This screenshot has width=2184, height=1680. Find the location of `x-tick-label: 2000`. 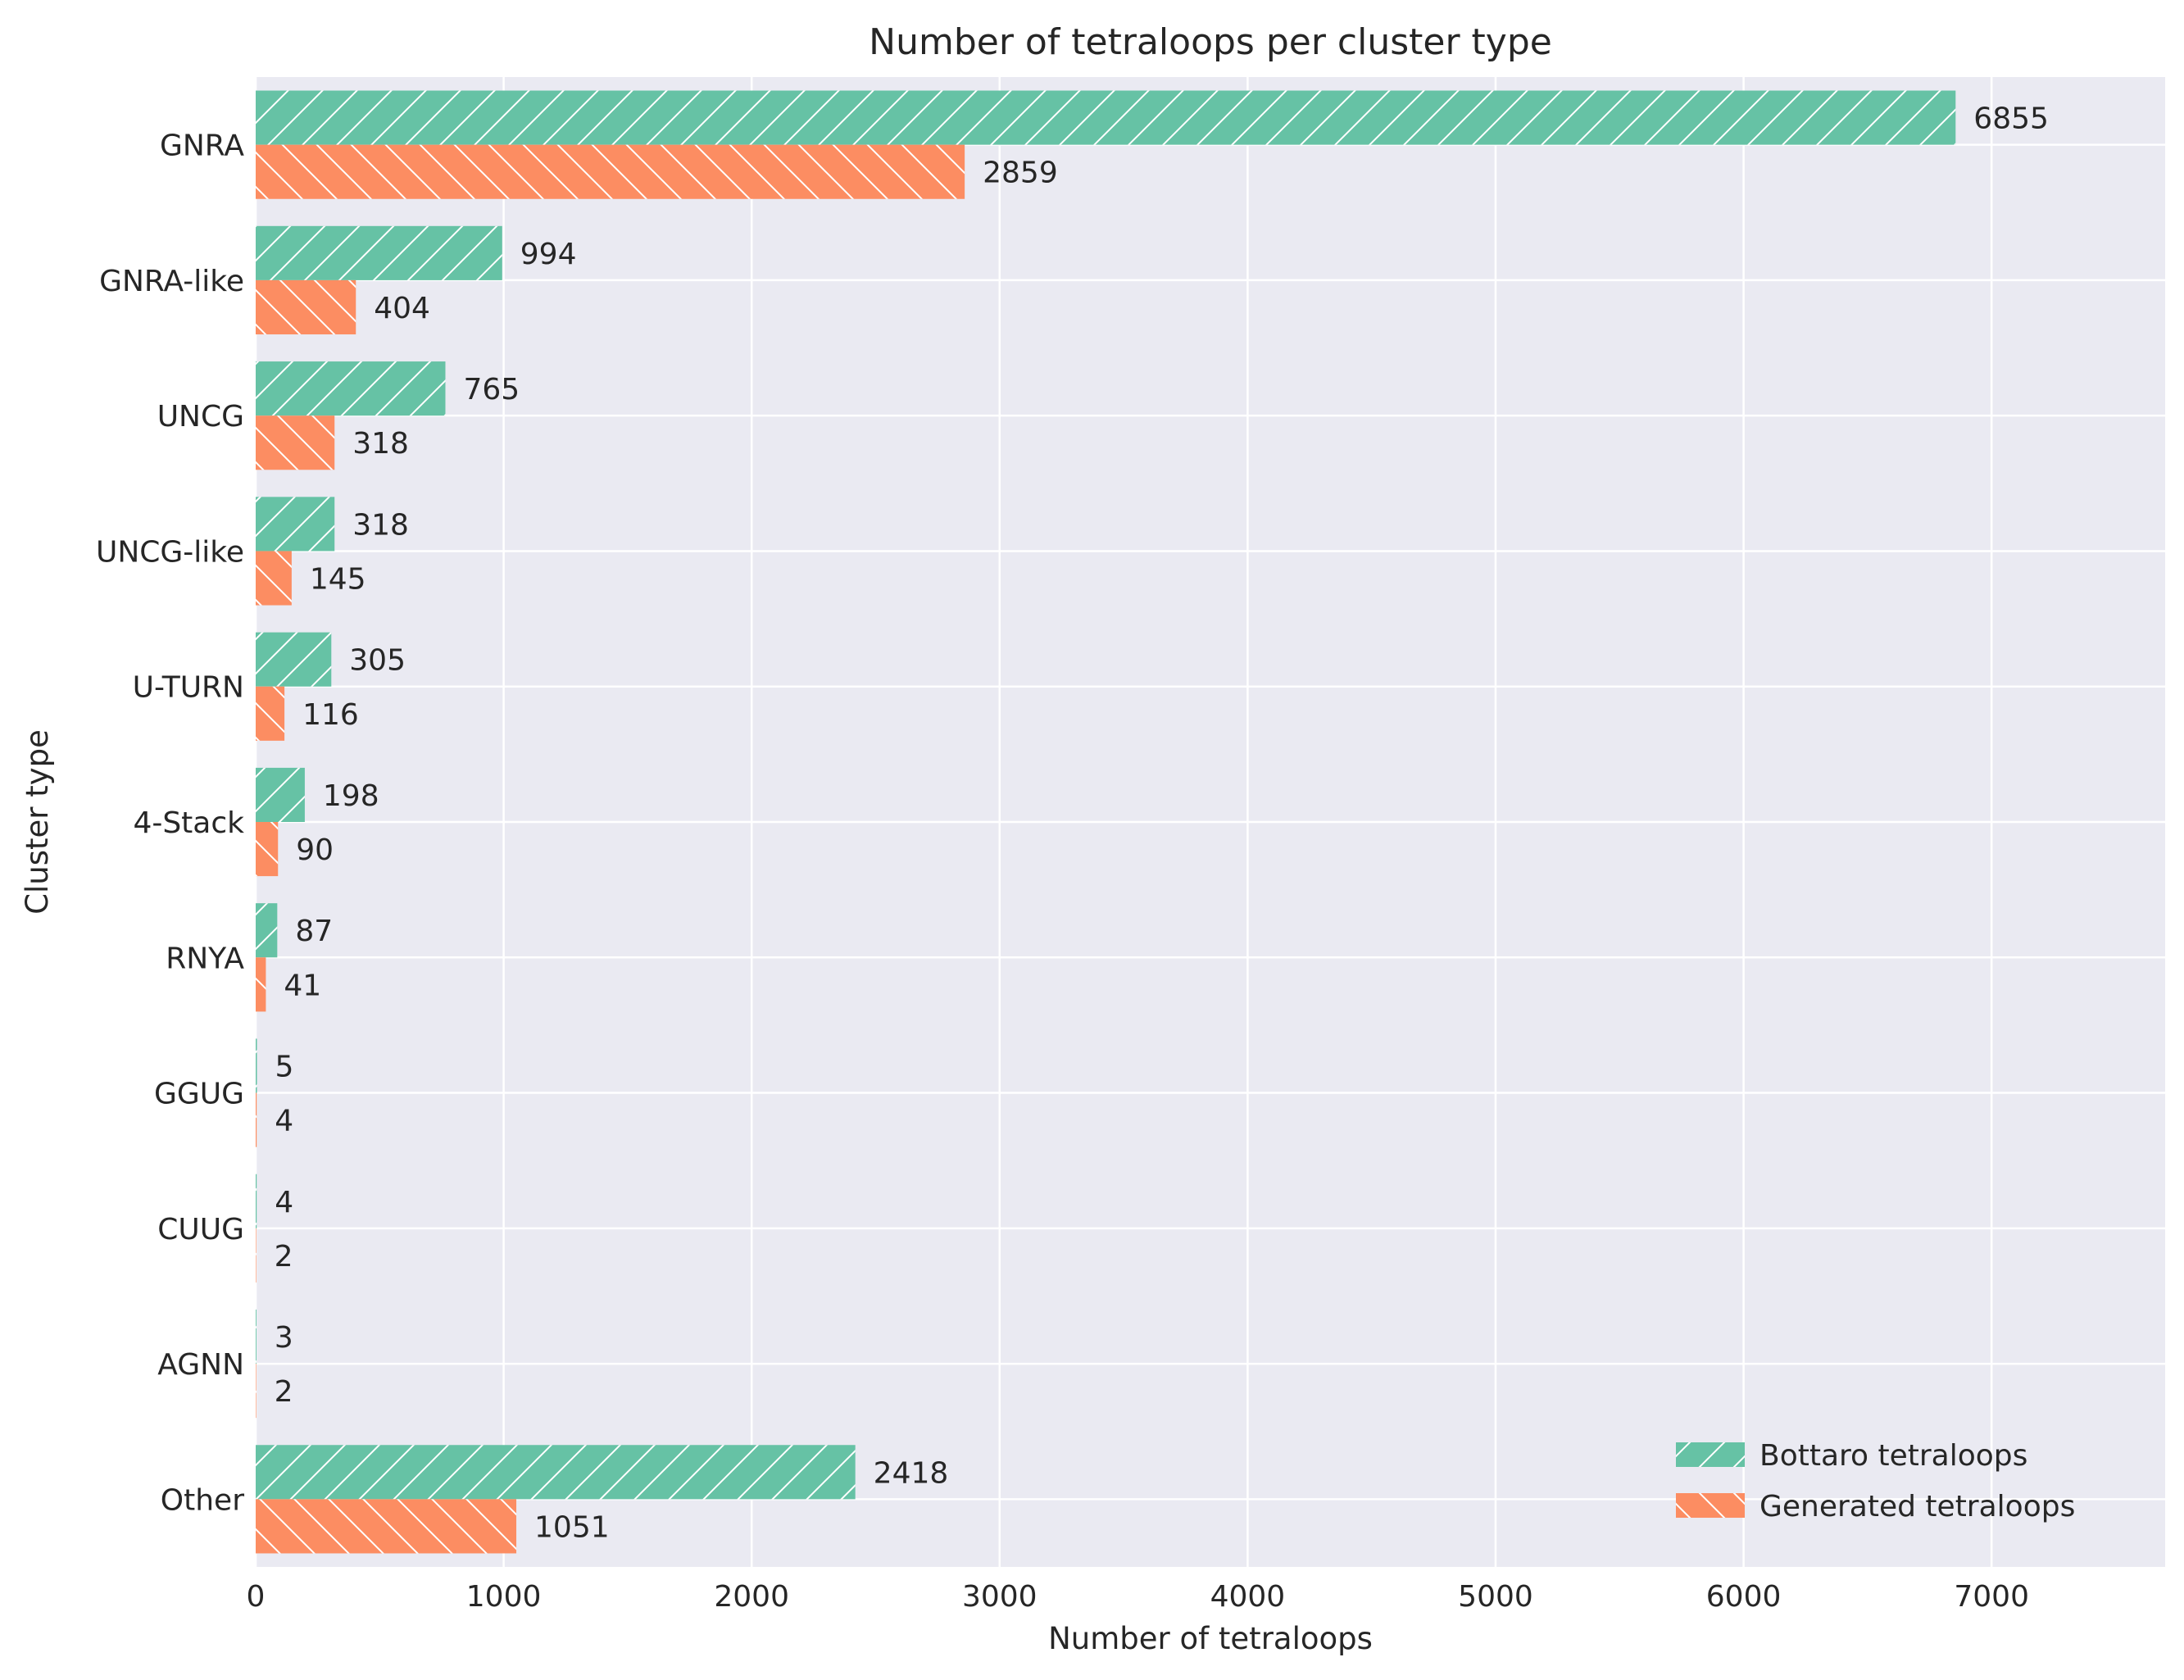

x-tick-label: 2000 is located at coordinates (751, 1597).